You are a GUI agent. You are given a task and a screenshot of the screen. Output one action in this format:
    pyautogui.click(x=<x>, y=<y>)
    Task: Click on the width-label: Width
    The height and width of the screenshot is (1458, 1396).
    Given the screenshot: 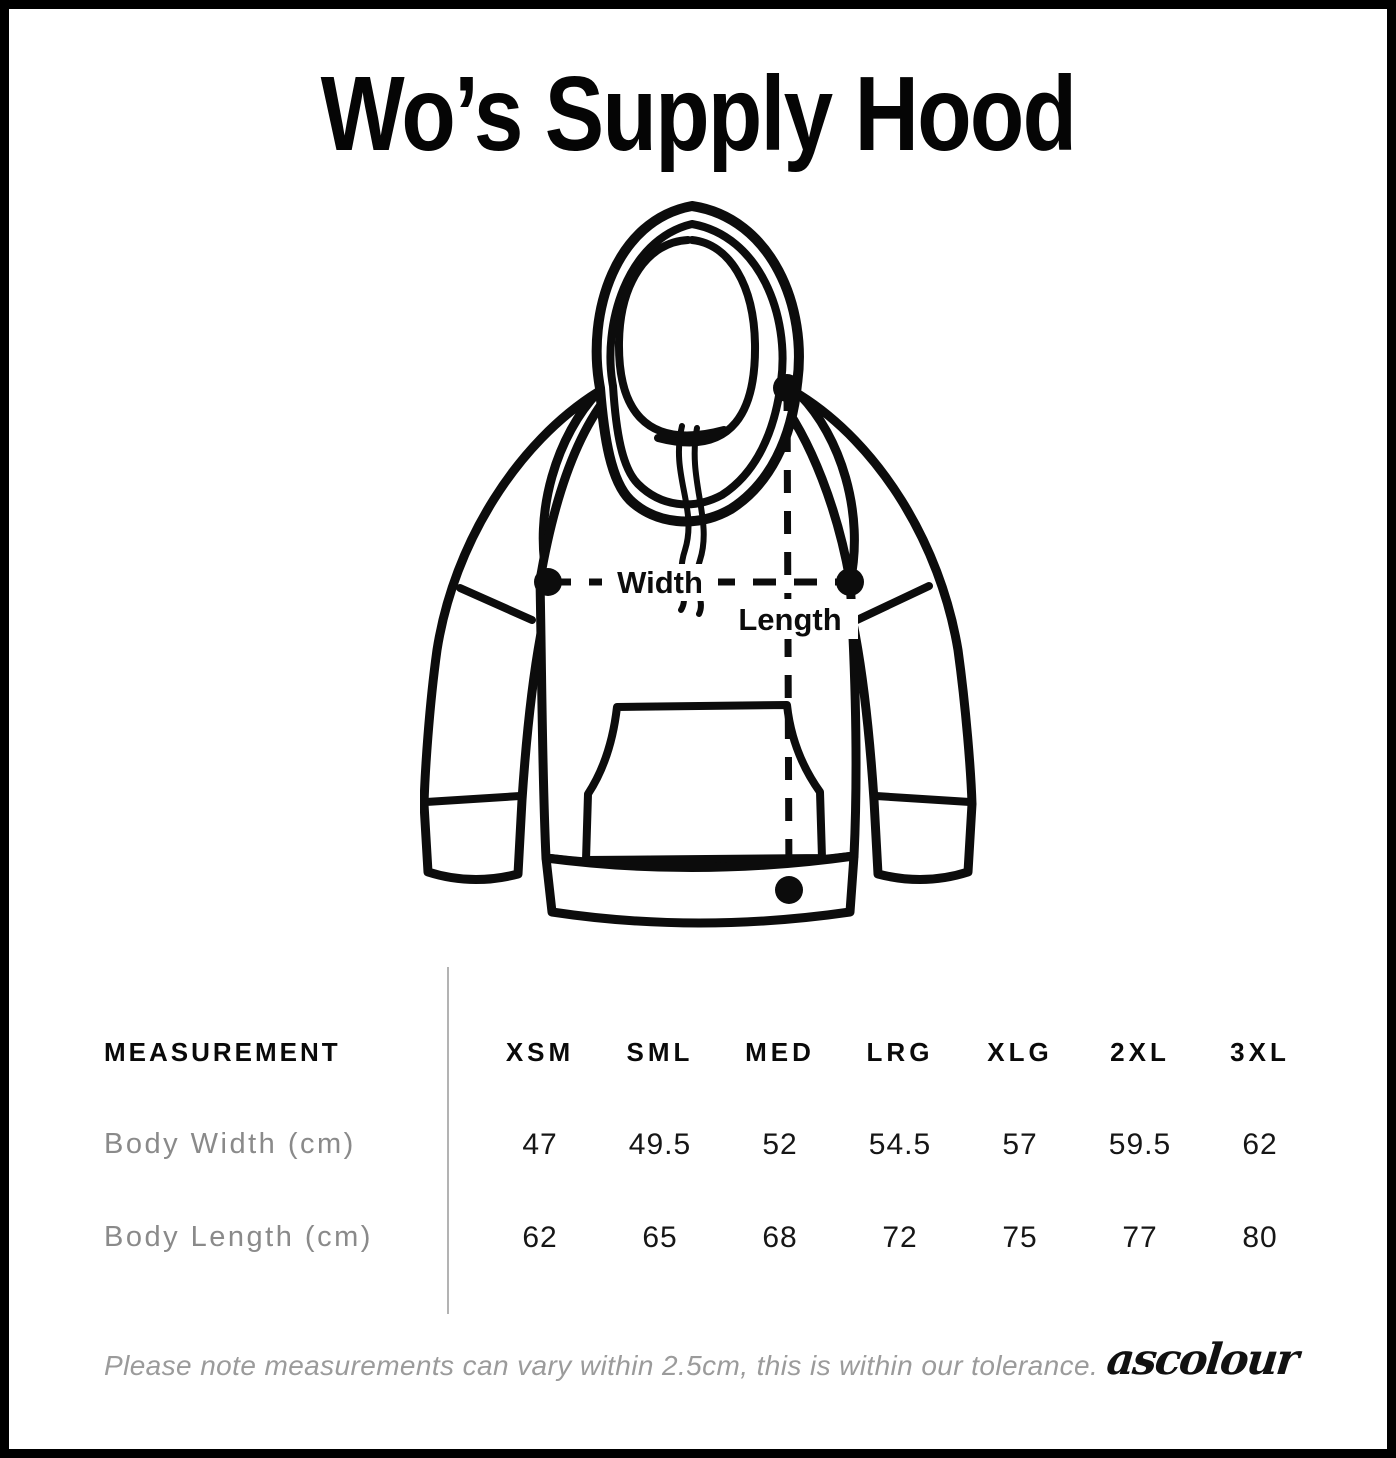 What is the action you would take?
    pyautogui.click(x=660, y=582)
    